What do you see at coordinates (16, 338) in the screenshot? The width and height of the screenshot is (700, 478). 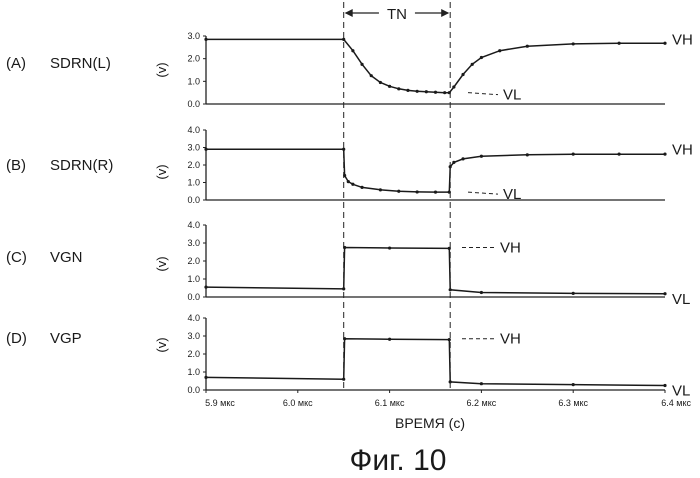 I see `panel-letter: (D)` at bounding box center [16, 338].